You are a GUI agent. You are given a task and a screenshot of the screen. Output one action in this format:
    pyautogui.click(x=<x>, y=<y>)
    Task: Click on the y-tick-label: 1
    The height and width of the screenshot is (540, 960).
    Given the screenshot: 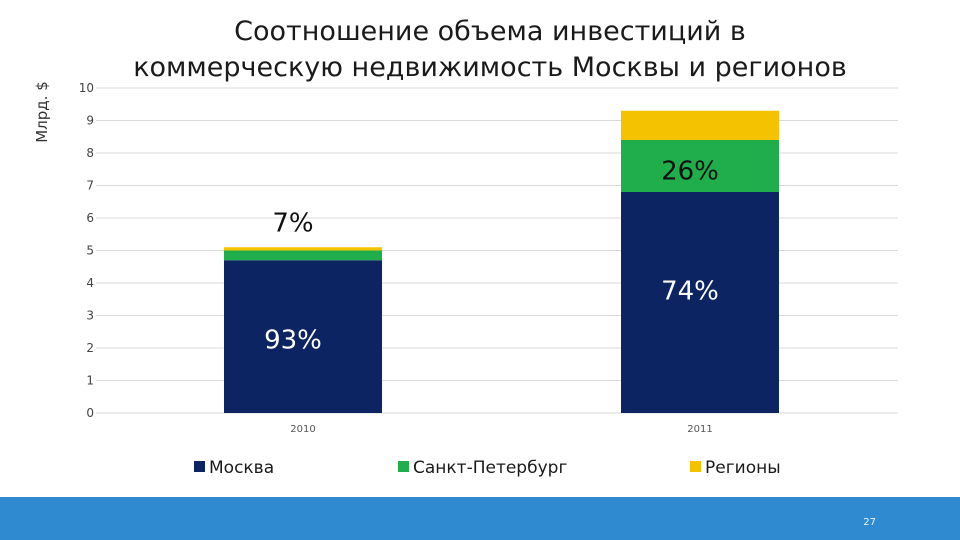 What is the action you would take?
    pyautogui.click(x=90, y=381)
    